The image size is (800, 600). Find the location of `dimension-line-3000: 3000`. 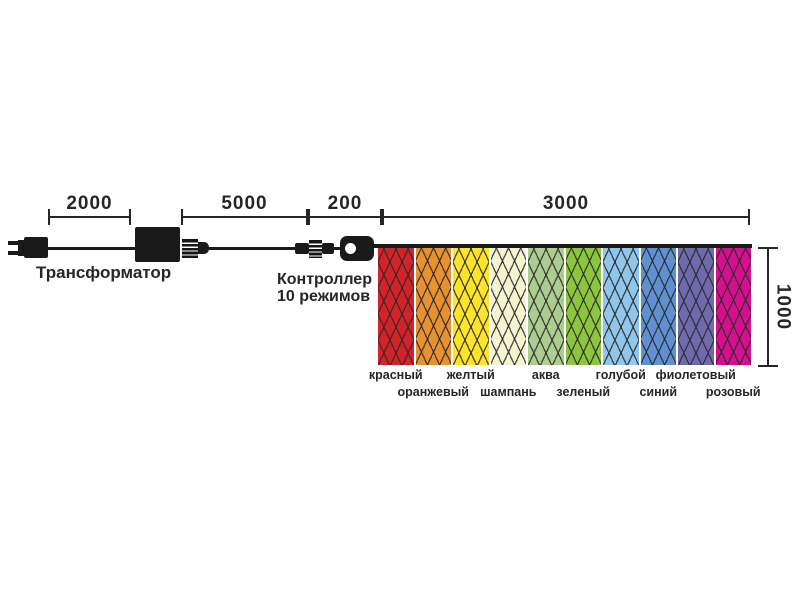

dimension-line-3000: 3000 is located at coordinates (566, 209).